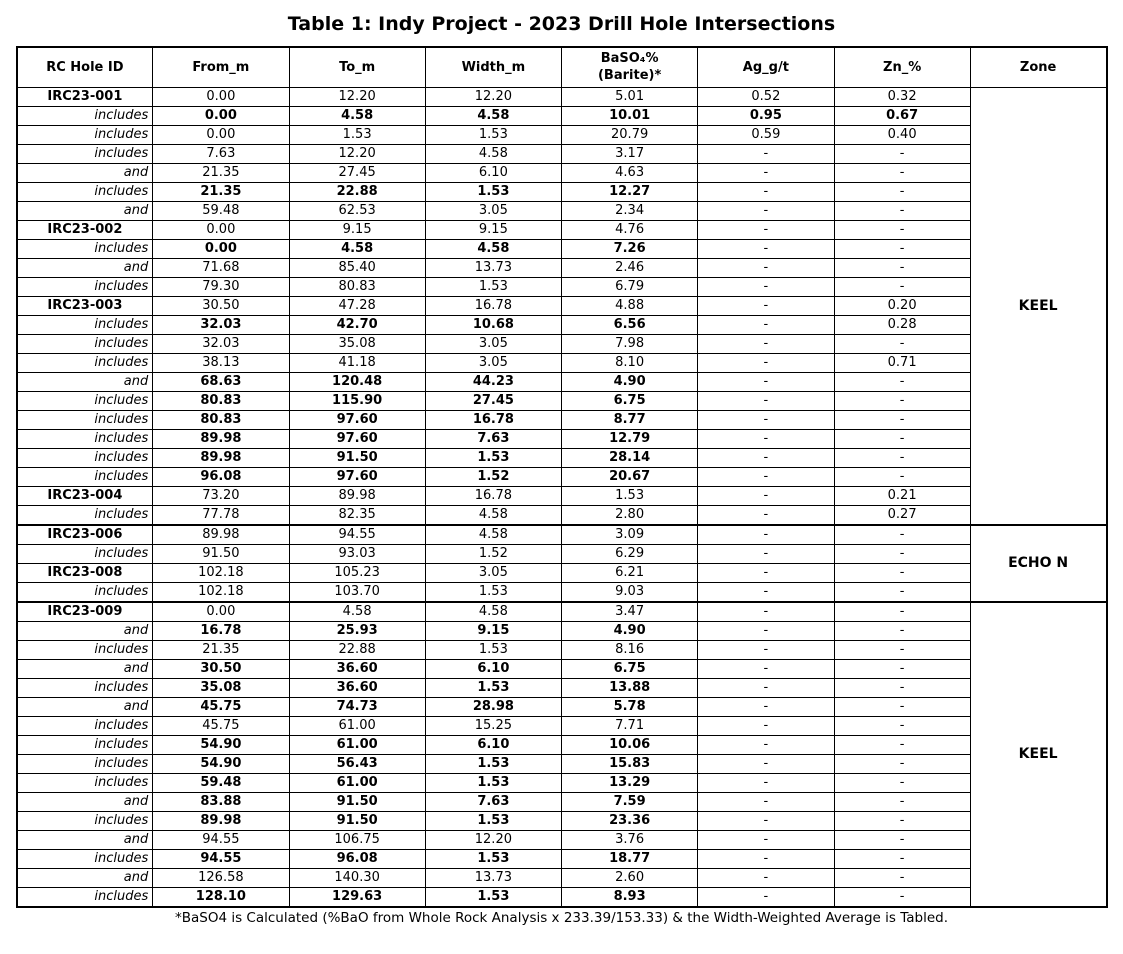 The height and width of the screenshot is (954, 1123). What do you see at coordinates (493, 324) in the screenshot?
I see `value-cell: 10.68` at bounding box center [493, 324].